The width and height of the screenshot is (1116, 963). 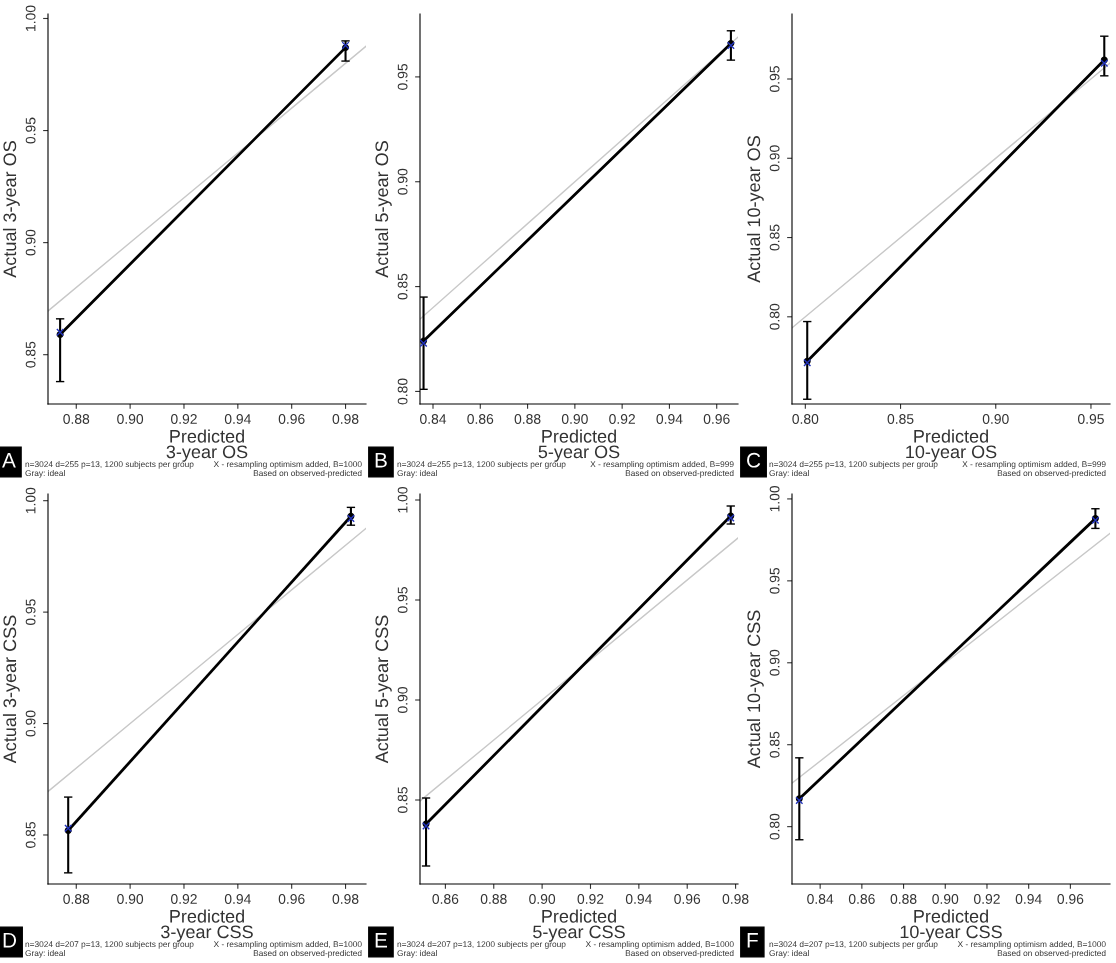 I want to click on x-tick-label: 0.85, so click(x=900, y=419).